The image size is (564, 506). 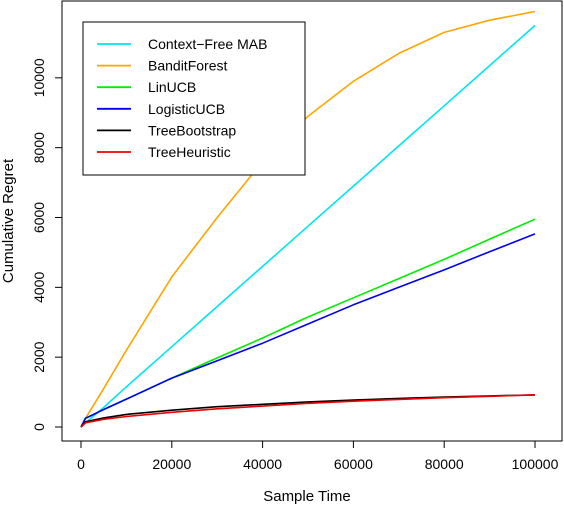 What do you see at coordinates (353, 464) in the screenshot?
I see `x-tick-label: 60000` at bounding box center [353, 464].